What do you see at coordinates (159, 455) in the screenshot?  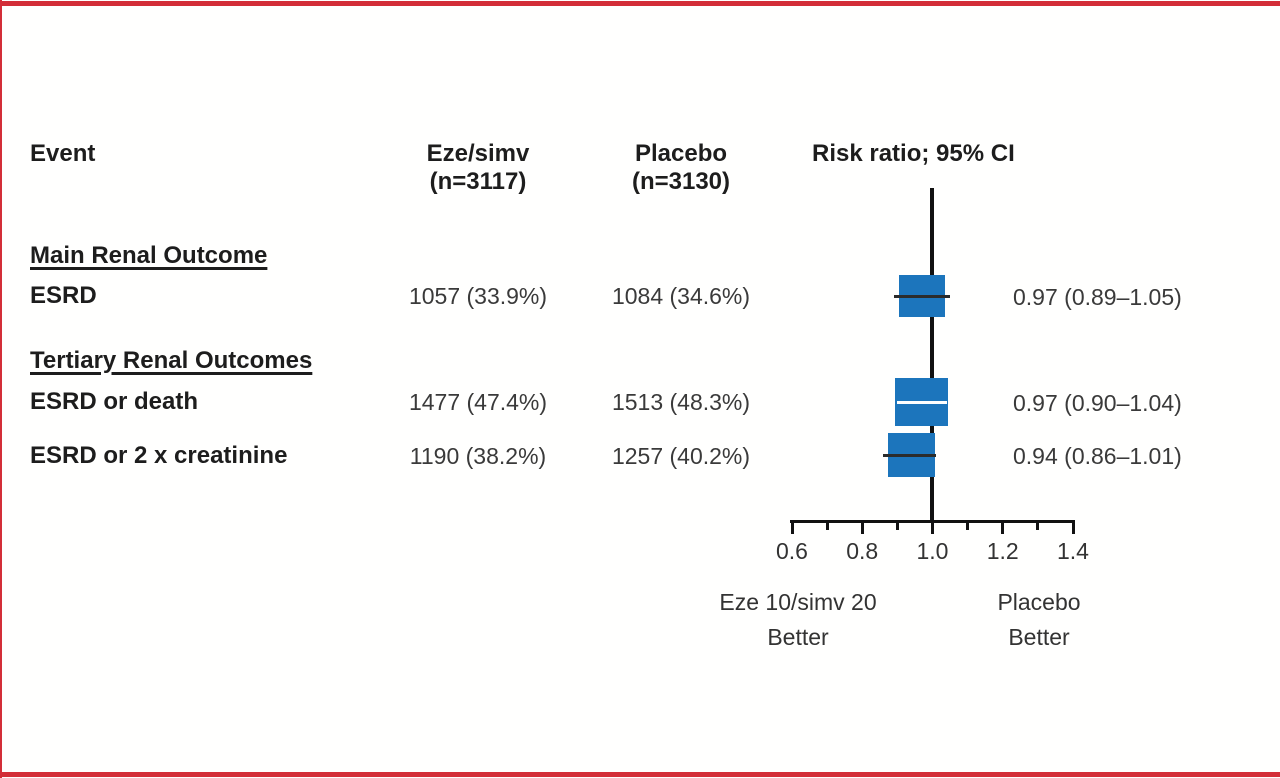 I see `row-label-esrd-or-2x-creatinine: ESRD or 2 x creatinine` at bounding box center [159, 455].